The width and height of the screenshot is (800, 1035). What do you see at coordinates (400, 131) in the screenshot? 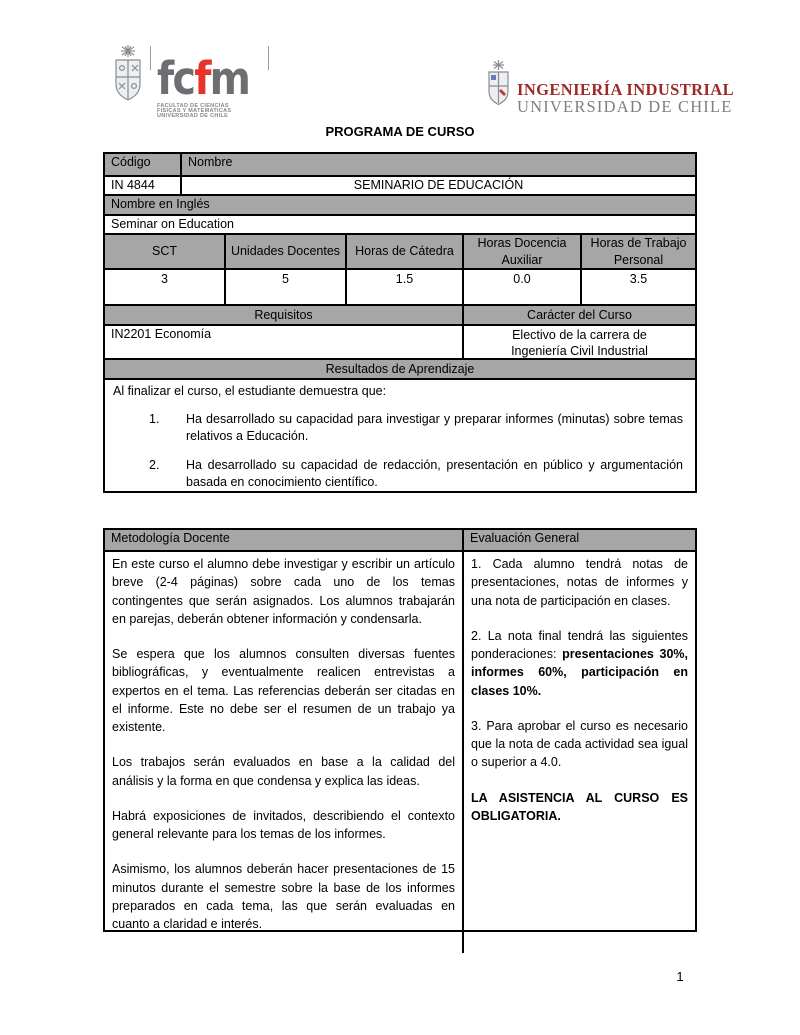
I see `page-title: PROGRAMA DE CURSO` at bounding box center [400, 131].